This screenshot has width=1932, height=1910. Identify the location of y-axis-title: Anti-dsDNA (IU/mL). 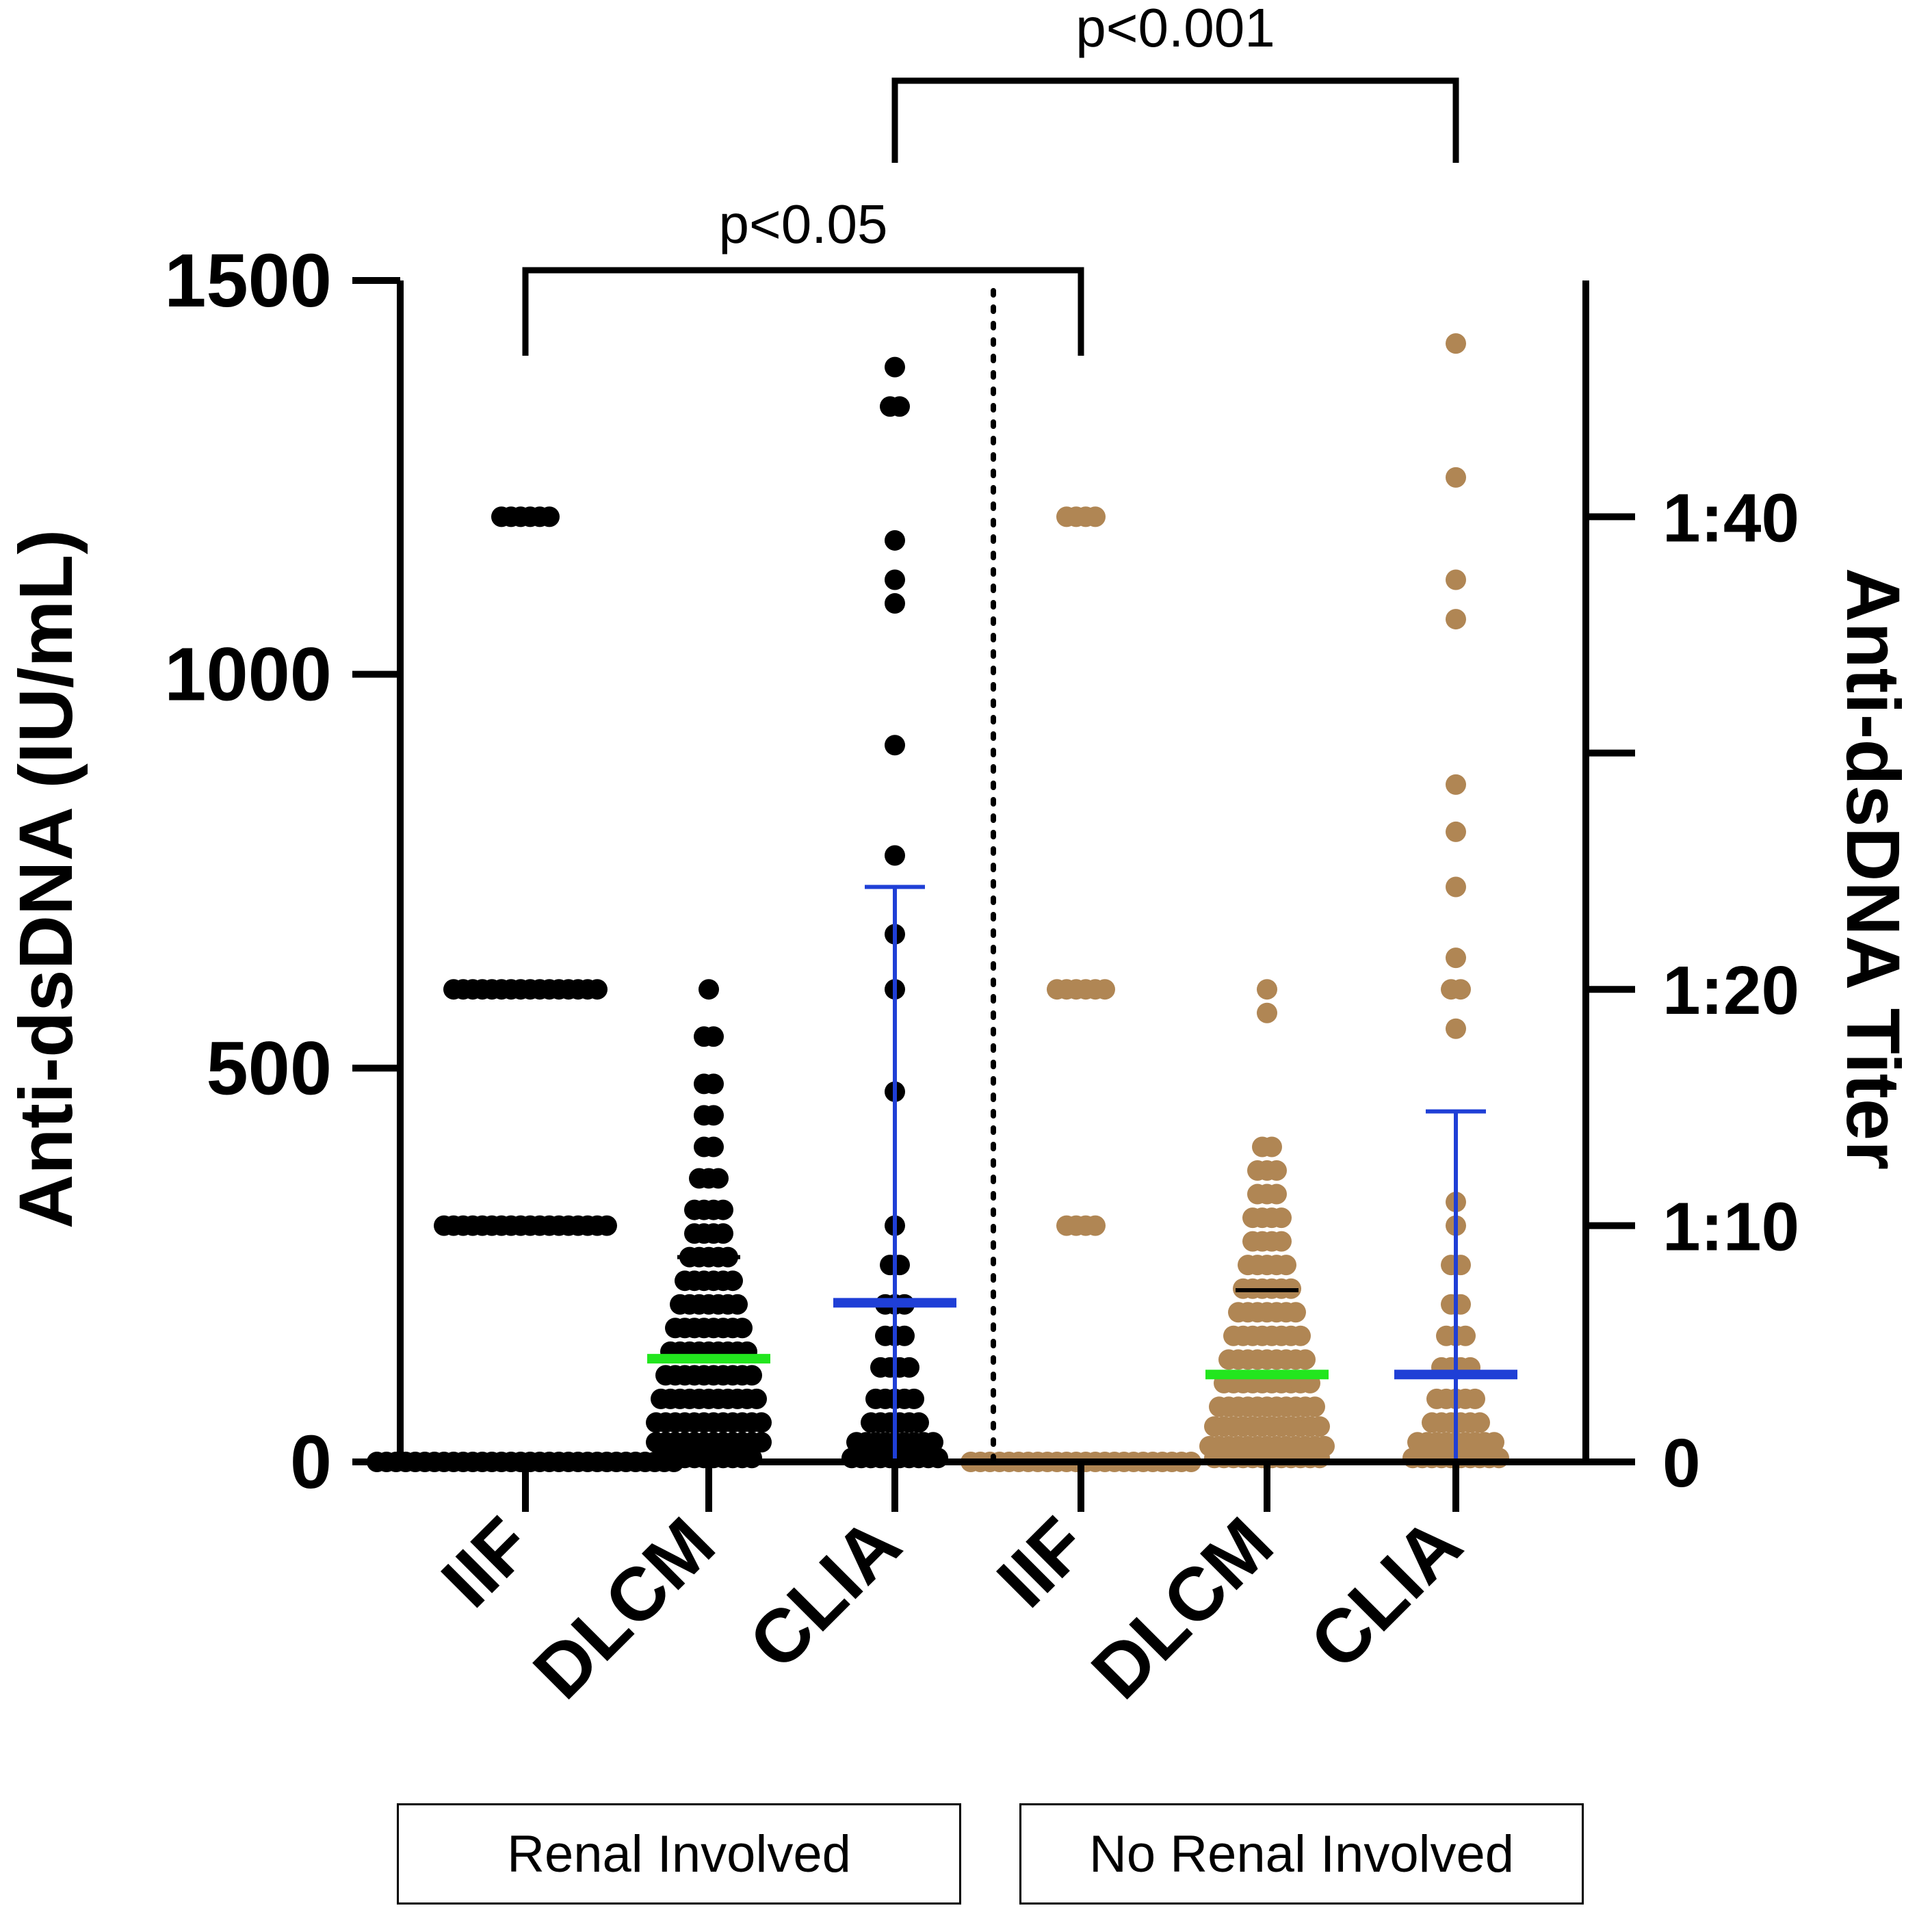
(46, 879).